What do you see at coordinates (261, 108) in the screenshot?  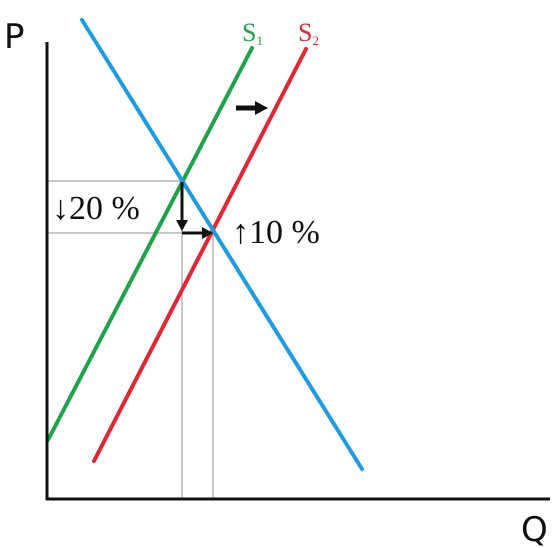 I see `supply-shift-arrowhead` at bounding box center [261, 108].